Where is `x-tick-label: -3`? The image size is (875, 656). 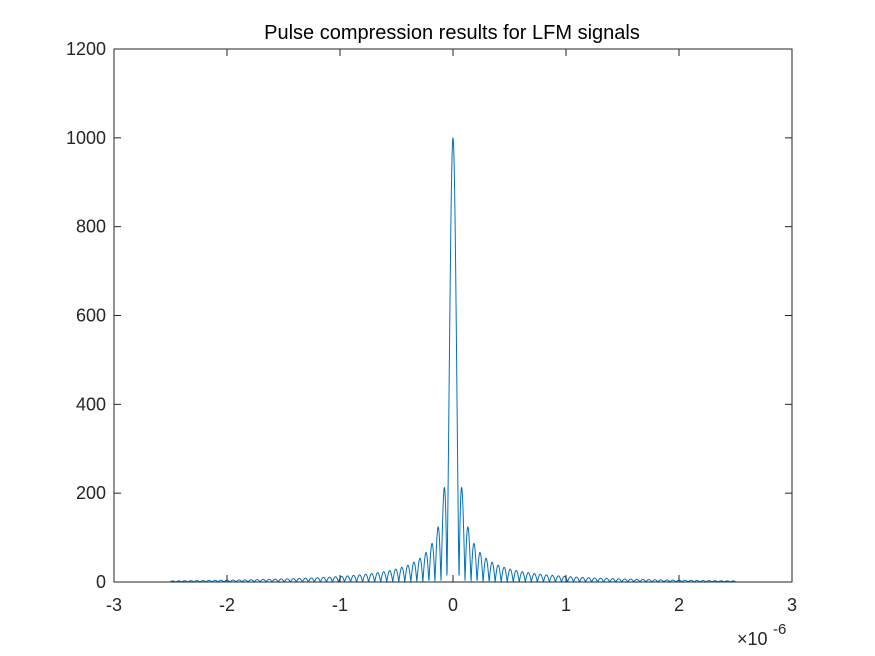 x-tick-label: -3 is located at coordinates (114, 605).